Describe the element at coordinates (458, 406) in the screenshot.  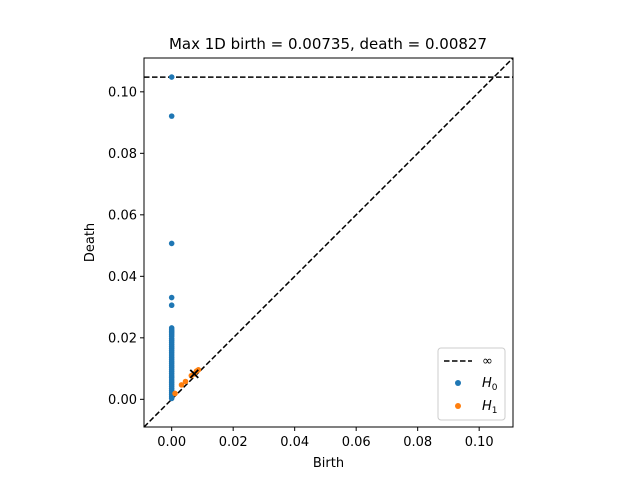
I see `legend-h1-swatch` at that location.